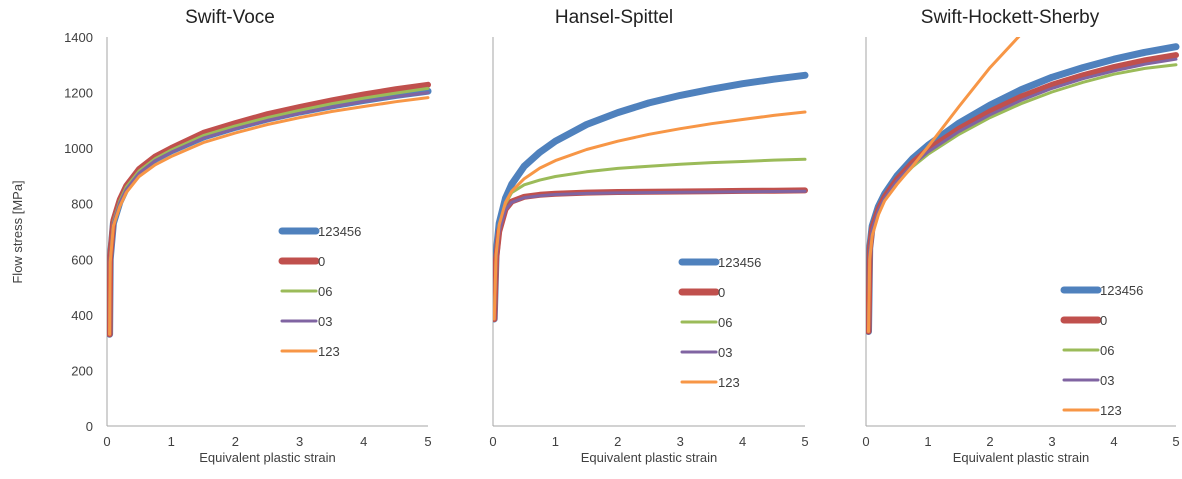 This screenshot has width=1182, height=479. Describe the element at coordinates (78, 37) in the screenshot. I see `y-tick-label: 1400` at that location.